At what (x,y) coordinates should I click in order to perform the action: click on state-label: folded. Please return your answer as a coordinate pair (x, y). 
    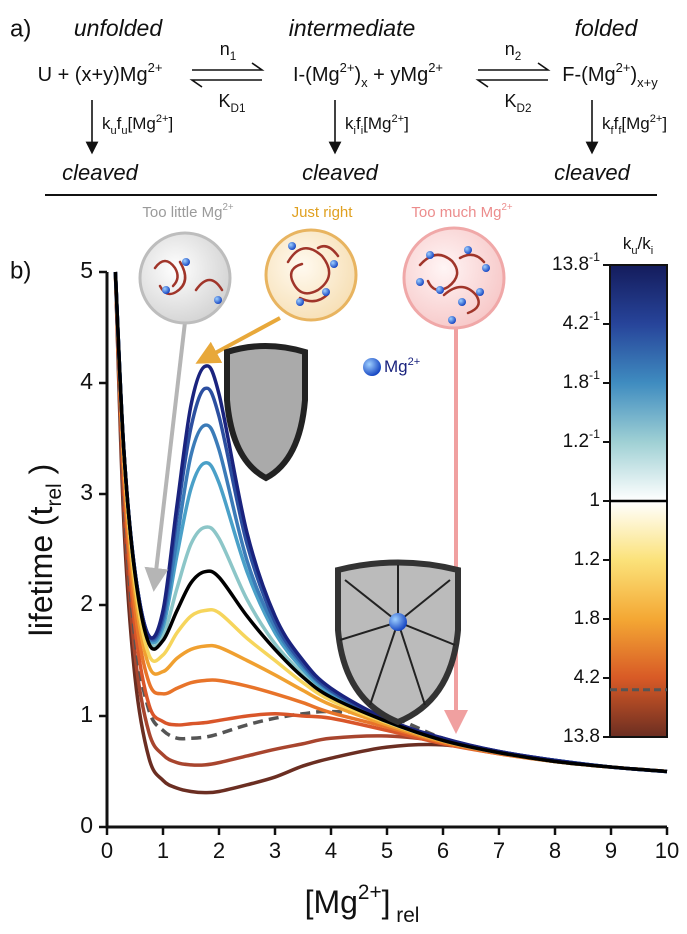
    Looking at the image, I should click on (607, 28).